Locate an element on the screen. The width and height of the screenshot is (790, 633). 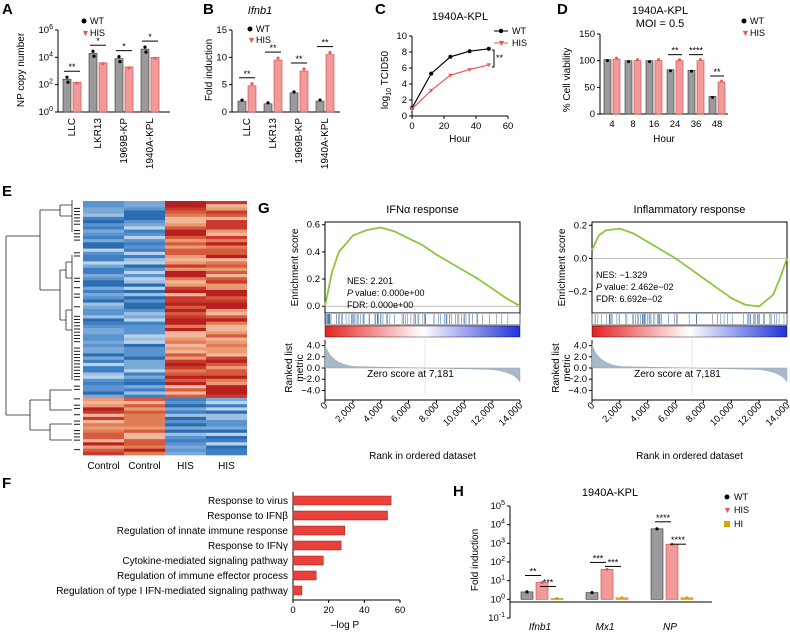
g-stat-p: P value: 0.000e+00 is located at coordinates (385, 293).